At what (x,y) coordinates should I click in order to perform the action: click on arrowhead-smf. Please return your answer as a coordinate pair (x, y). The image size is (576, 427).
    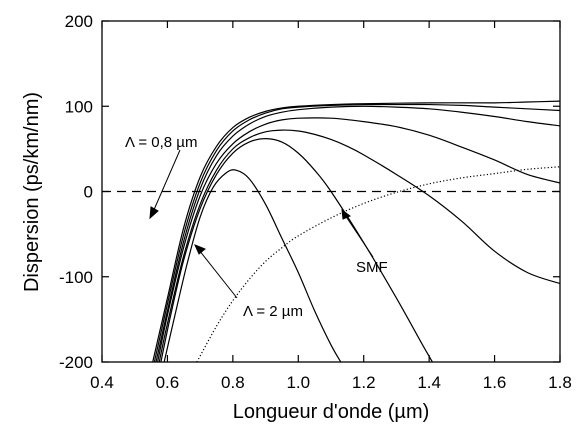
    Looking at the image, I should click on (346, 214).